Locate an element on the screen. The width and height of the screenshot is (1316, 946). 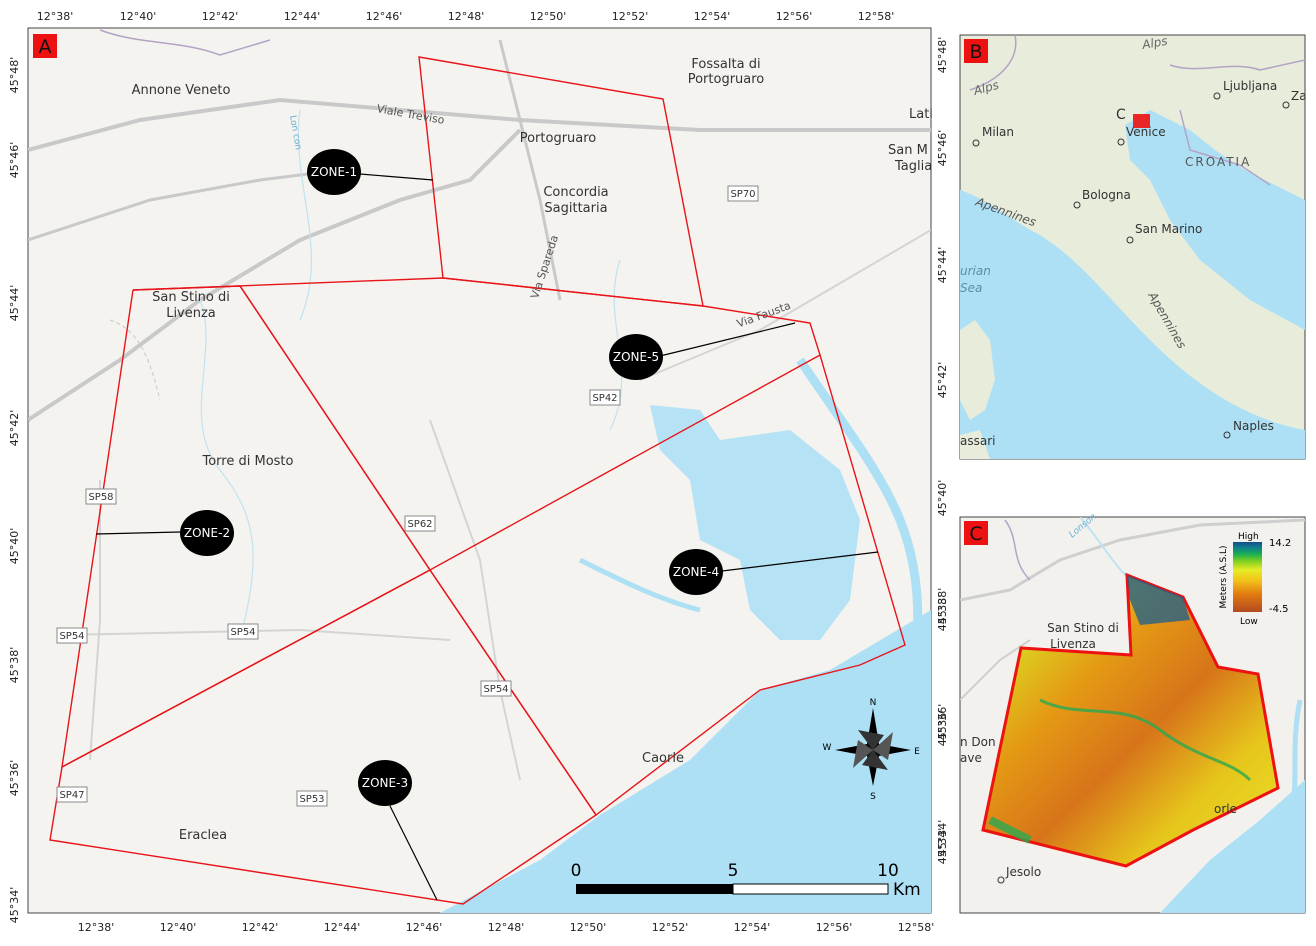
right-tick-label: 45°42' is located at coordinates (942, 380).